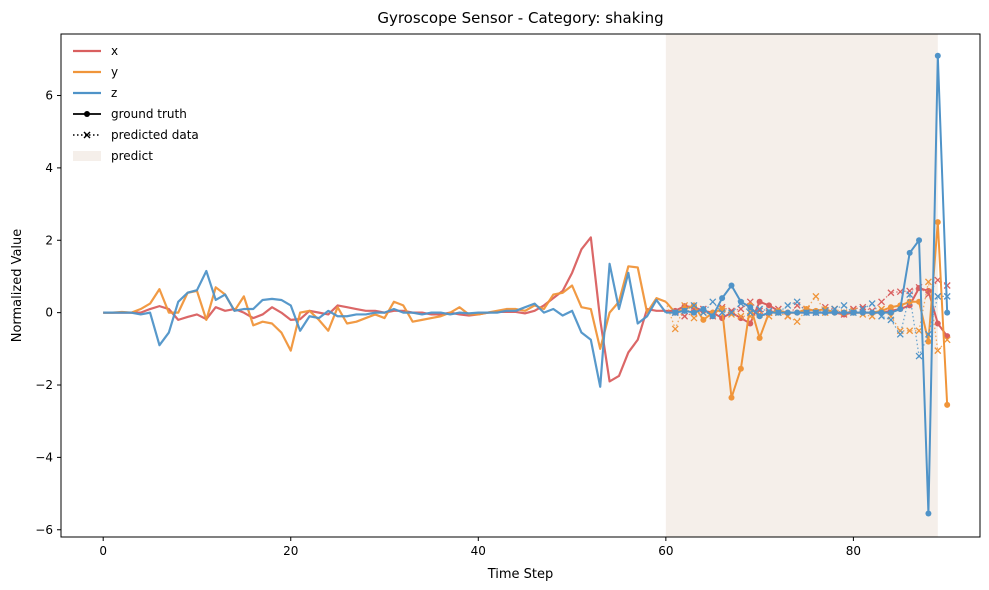 This screenshot has width=989, height=590. Describe the element at coordinates (44, 385) in the screenshot. I see `y-tick-label: −2` at that location.